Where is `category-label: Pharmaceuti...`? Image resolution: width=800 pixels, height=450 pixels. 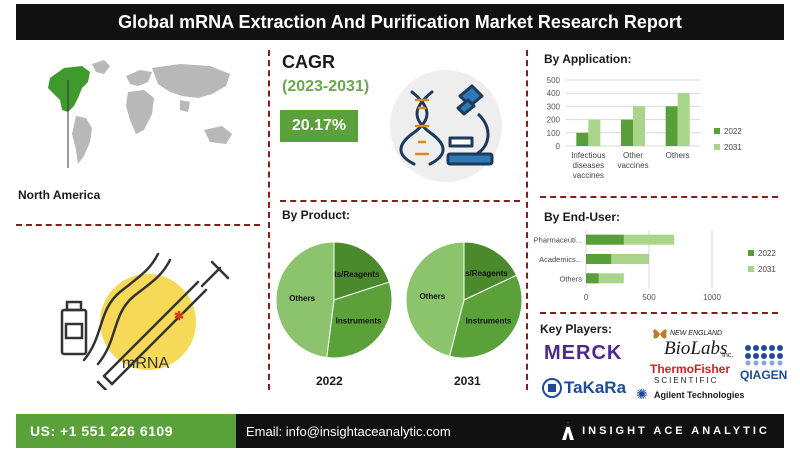 category-label: Pharmaceuti... is located at coordinates (558, 240).